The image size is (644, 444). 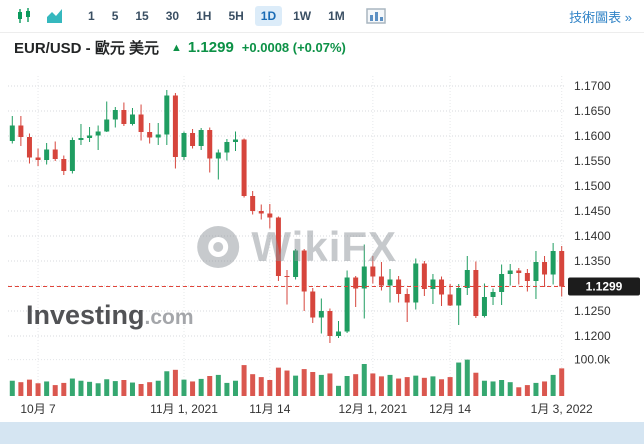 What do you see at coordinates (38, 409) in the screenshot?
I see `svg-text: 10月 7` at bounding box center [38, 409].